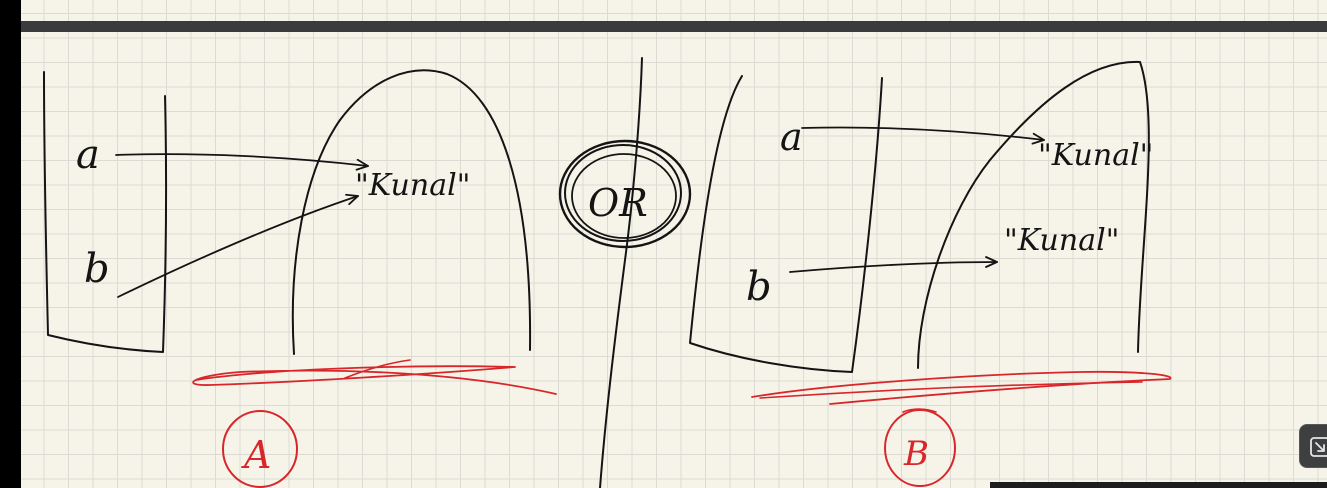 The width and height of the screenshot is (1327, 488). Describe the element at coordinates (674, 26) in the screenshot. I see `page-divider` at that location.